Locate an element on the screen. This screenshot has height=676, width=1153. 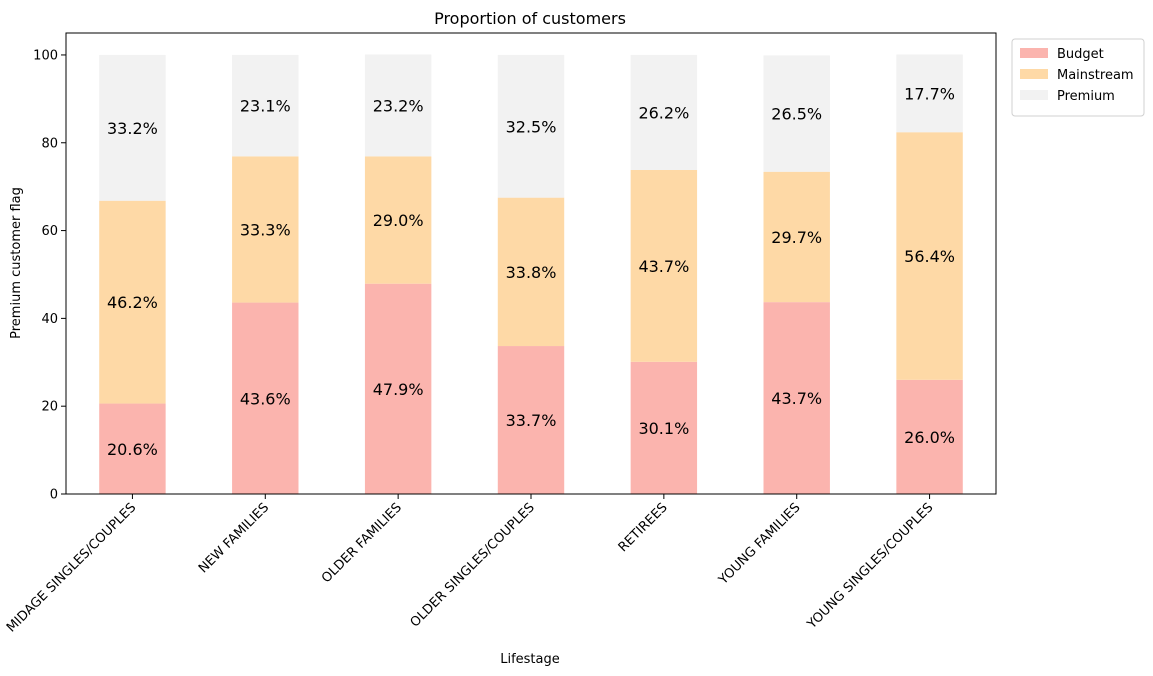
x-tick-label: YOUNG SINGLES/COUPLES is located at coordinates (870, 566).